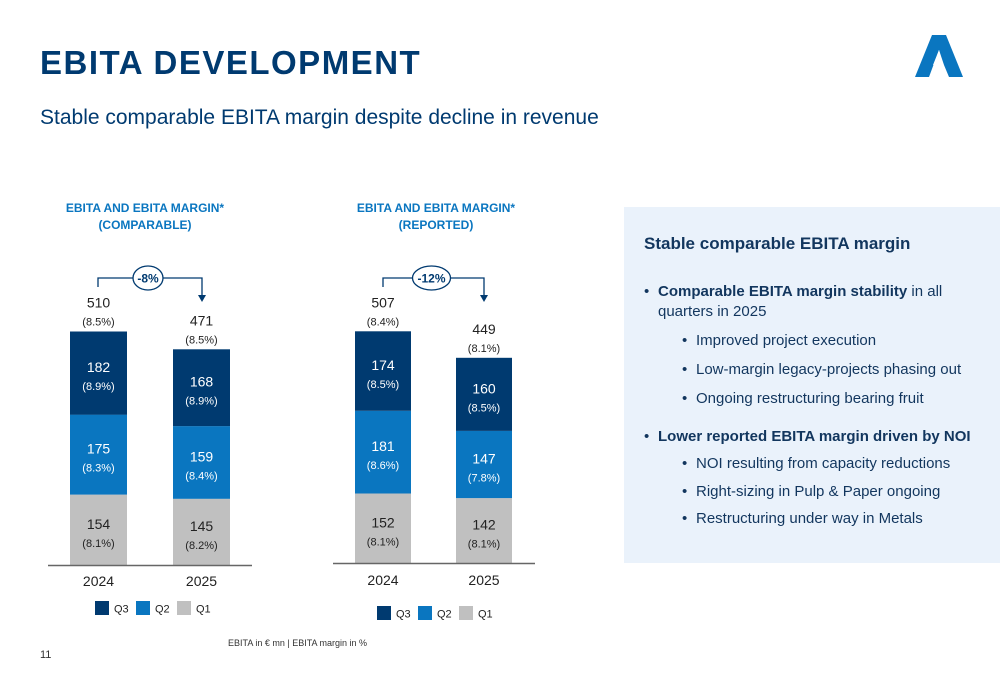  I want to click on company-logo-icon, so click(939, 56).